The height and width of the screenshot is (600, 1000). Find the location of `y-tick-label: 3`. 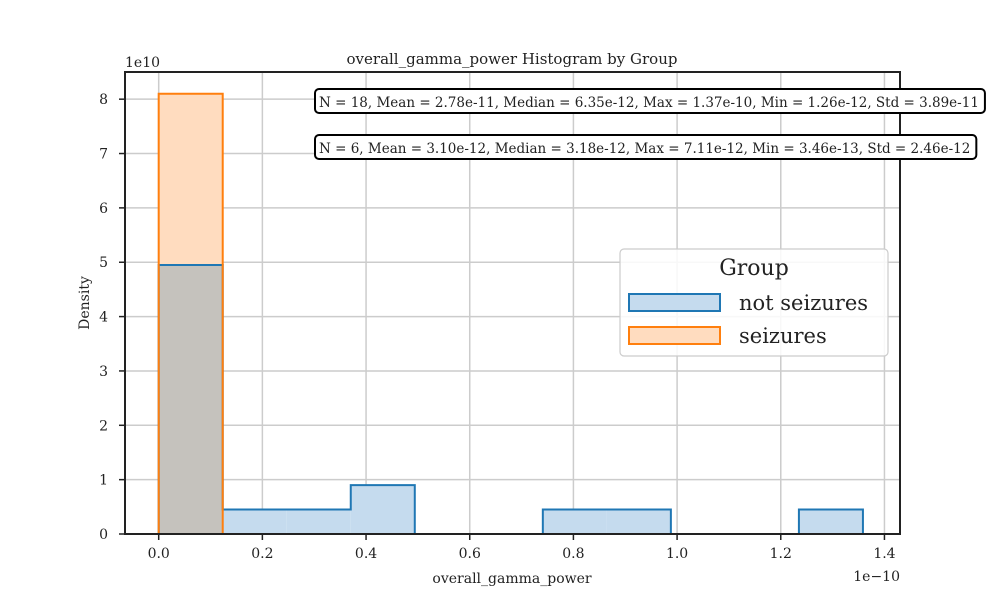

y-tick-label: 3 is located at coordinates (103, 372).